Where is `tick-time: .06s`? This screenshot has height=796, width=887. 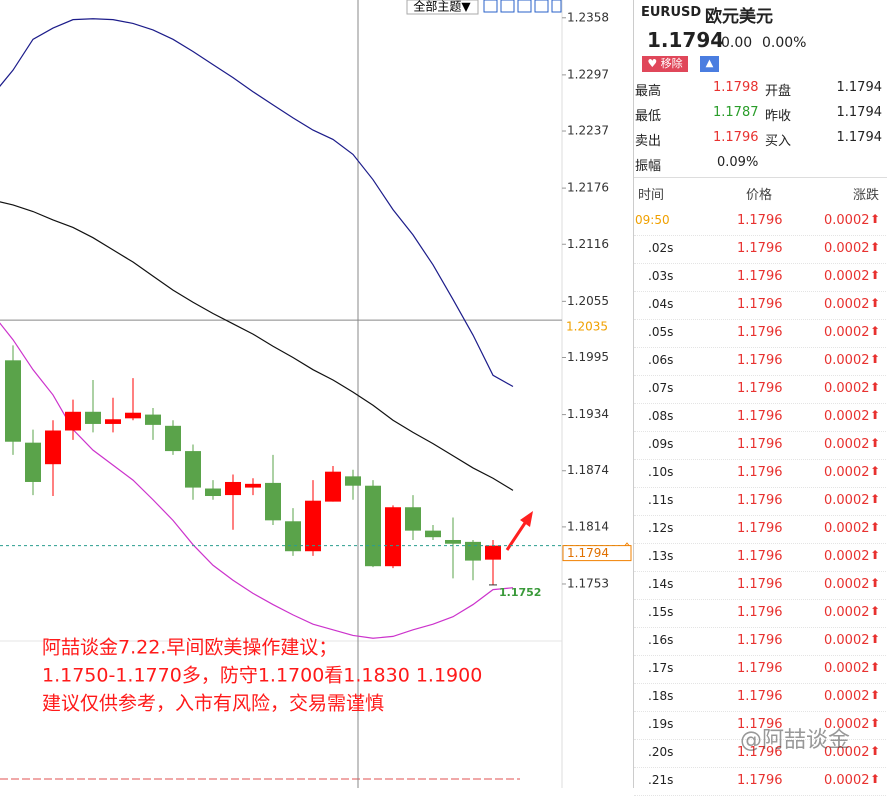 tick-time: .06s is located at coordinates (661, 360).